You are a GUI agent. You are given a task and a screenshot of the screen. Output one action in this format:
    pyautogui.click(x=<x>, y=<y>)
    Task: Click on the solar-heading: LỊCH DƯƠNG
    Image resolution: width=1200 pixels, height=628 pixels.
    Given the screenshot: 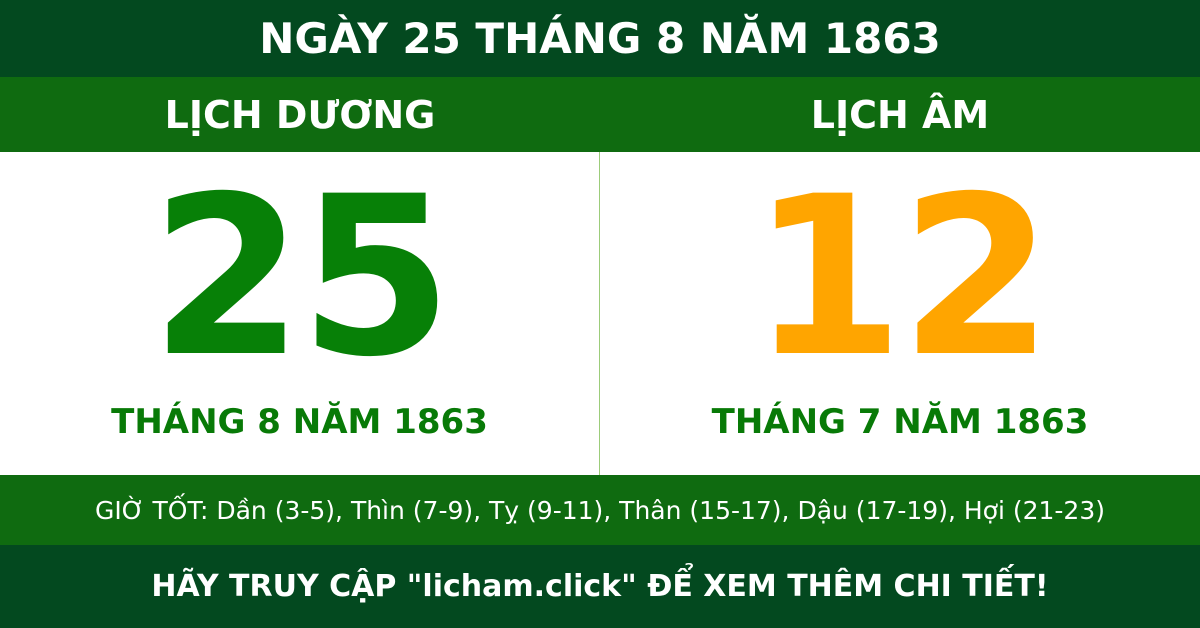 What is the action you would take?
    pyautogui.click(x=300, y=114)
    